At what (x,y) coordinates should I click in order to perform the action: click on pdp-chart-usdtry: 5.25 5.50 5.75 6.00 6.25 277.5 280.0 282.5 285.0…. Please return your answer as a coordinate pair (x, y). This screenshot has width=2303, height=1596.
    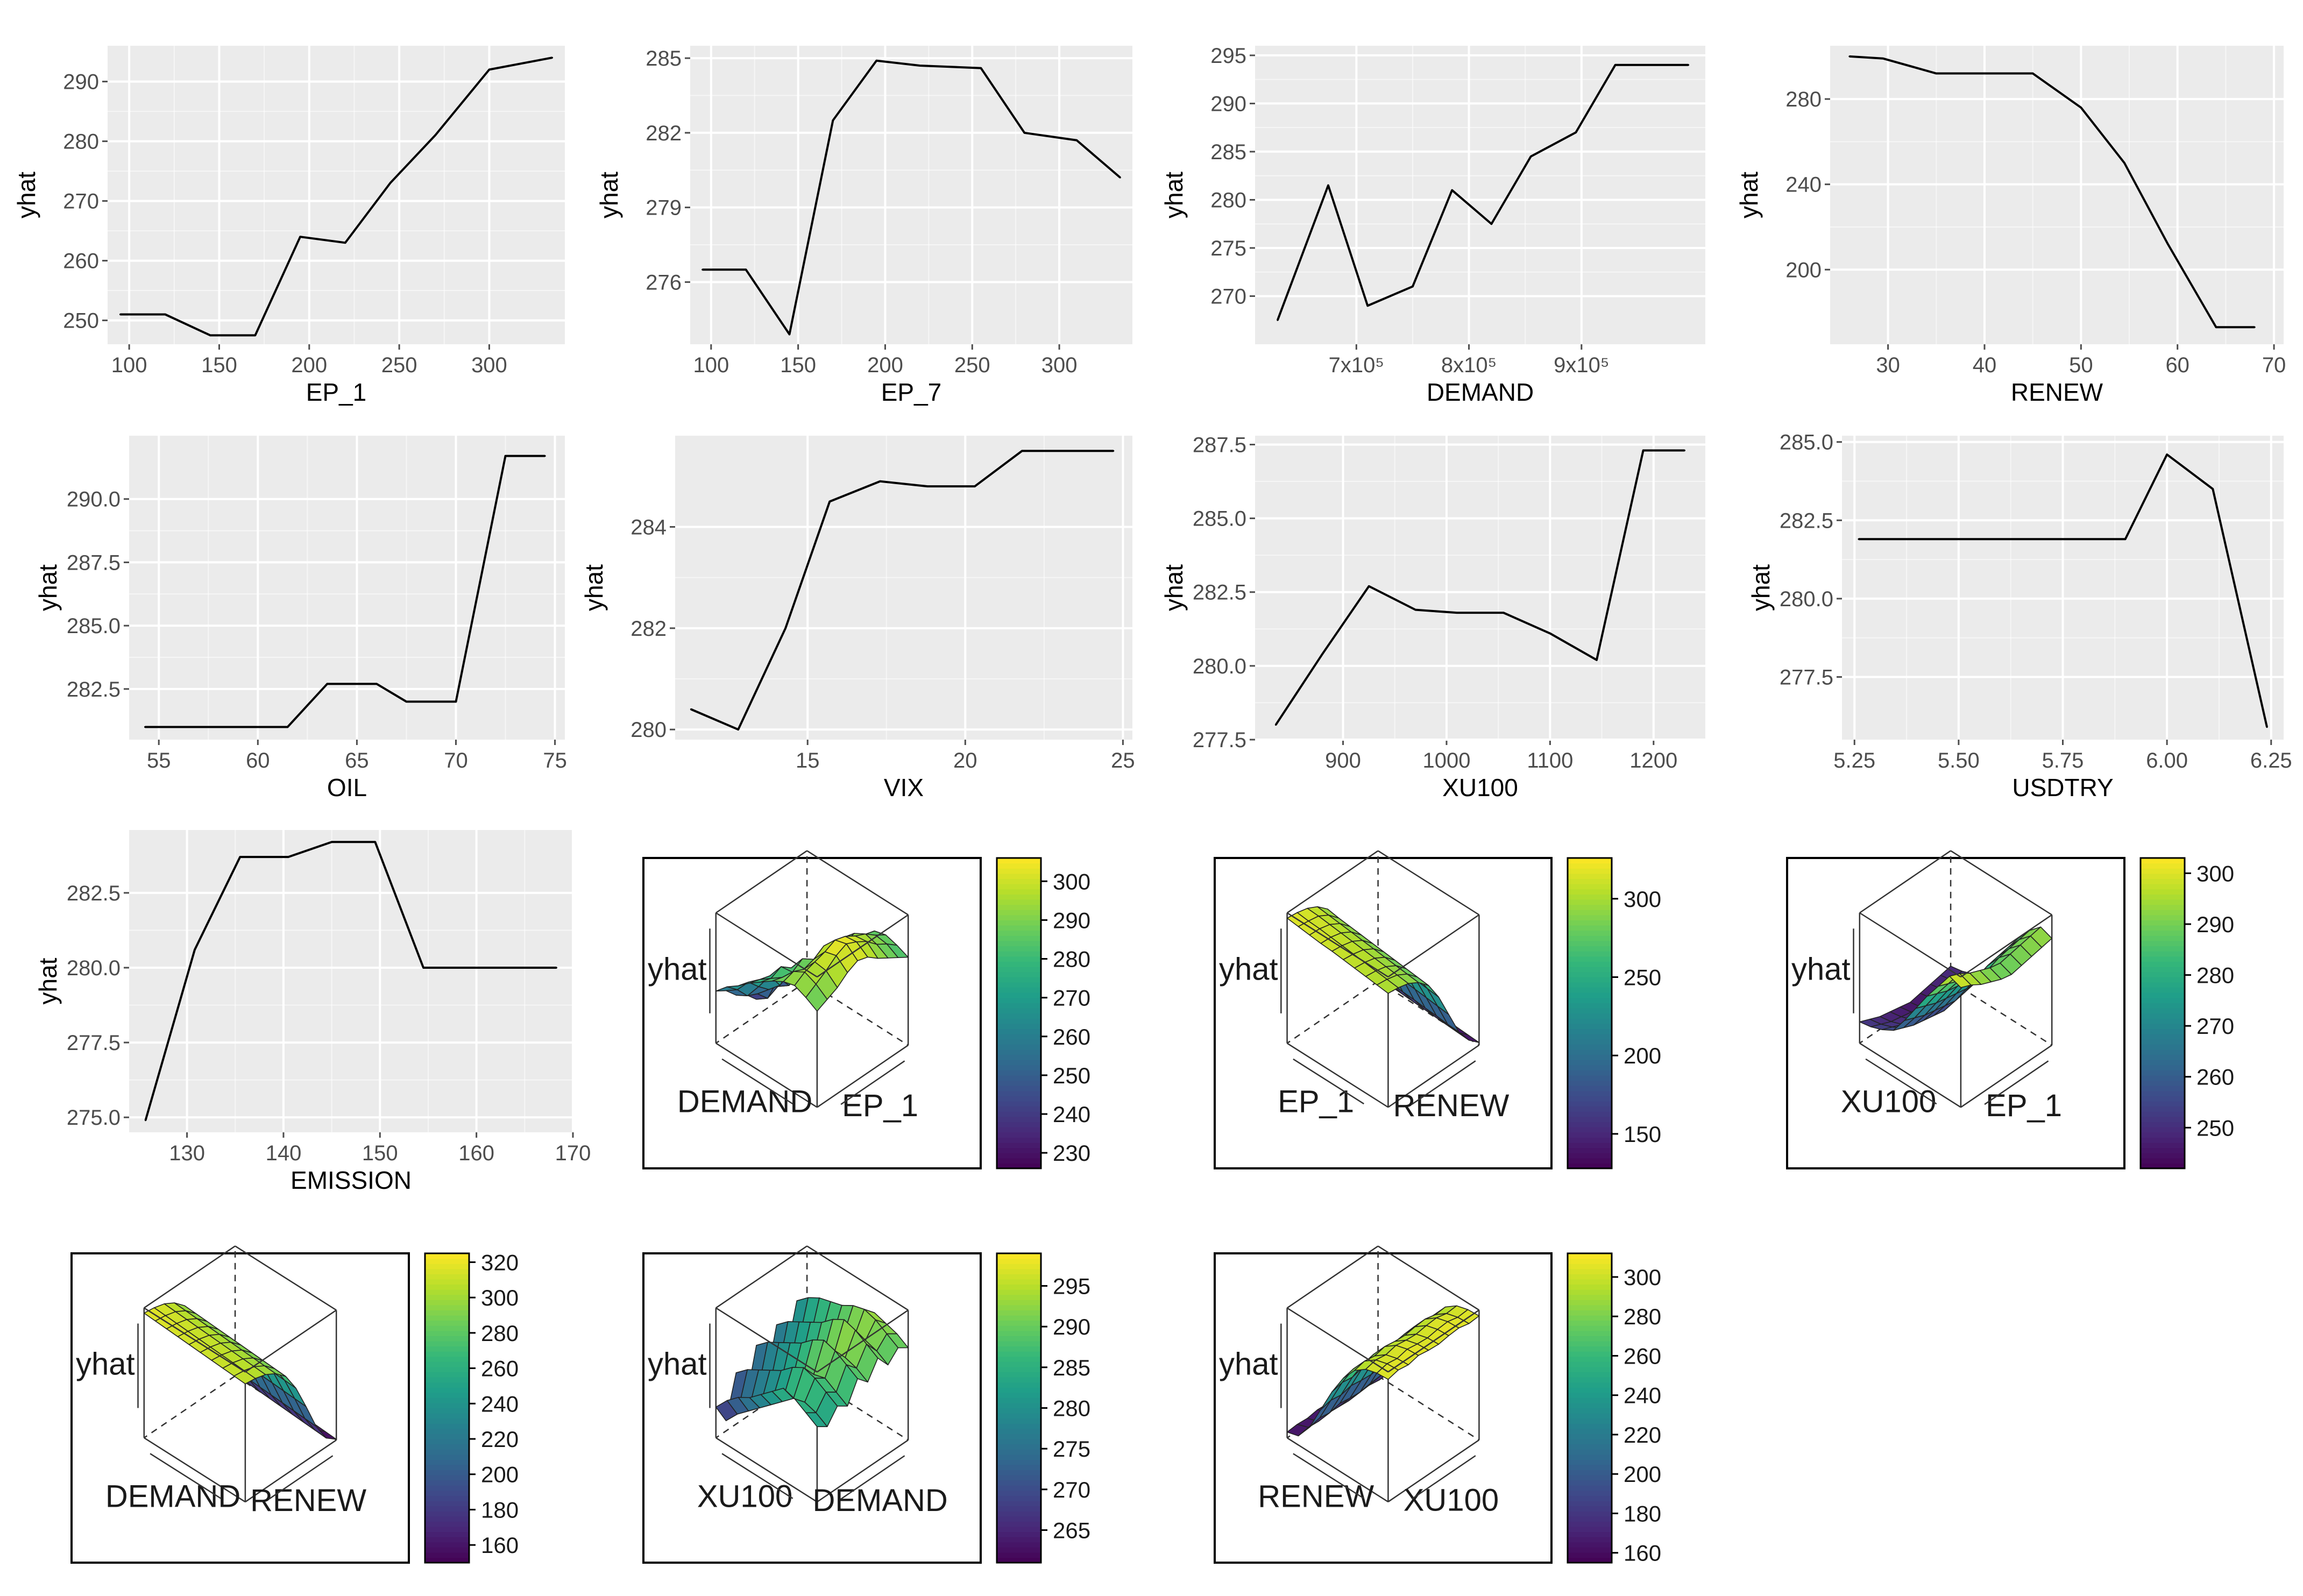
    Looking at the image, I should click on (2020, 616).